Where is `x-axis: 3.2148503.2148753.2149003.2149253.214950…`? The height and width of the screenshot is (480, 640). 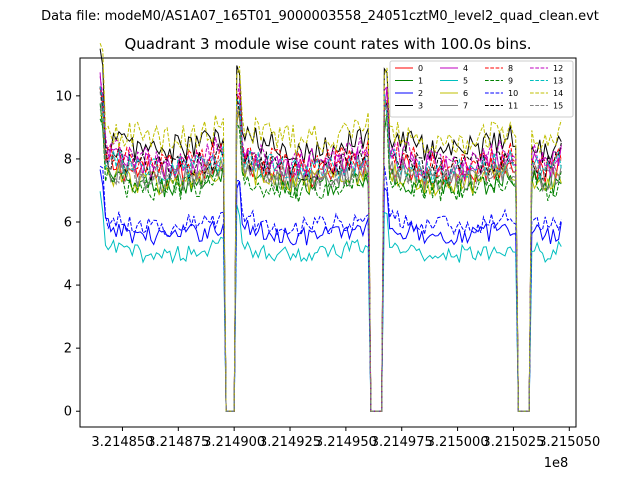
x-axis: 3.2148503.2148753.2149003.2149253.214950… is located at coordinates (345, 438).